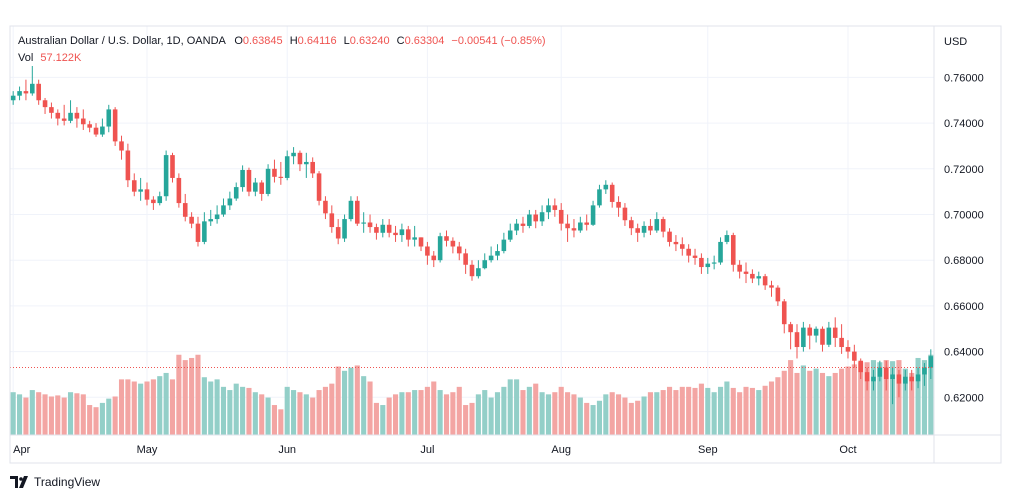  Describe the element at coordinates (964, 261) in the screenshot. I see `y-tick-label: 0.68000` at that location.